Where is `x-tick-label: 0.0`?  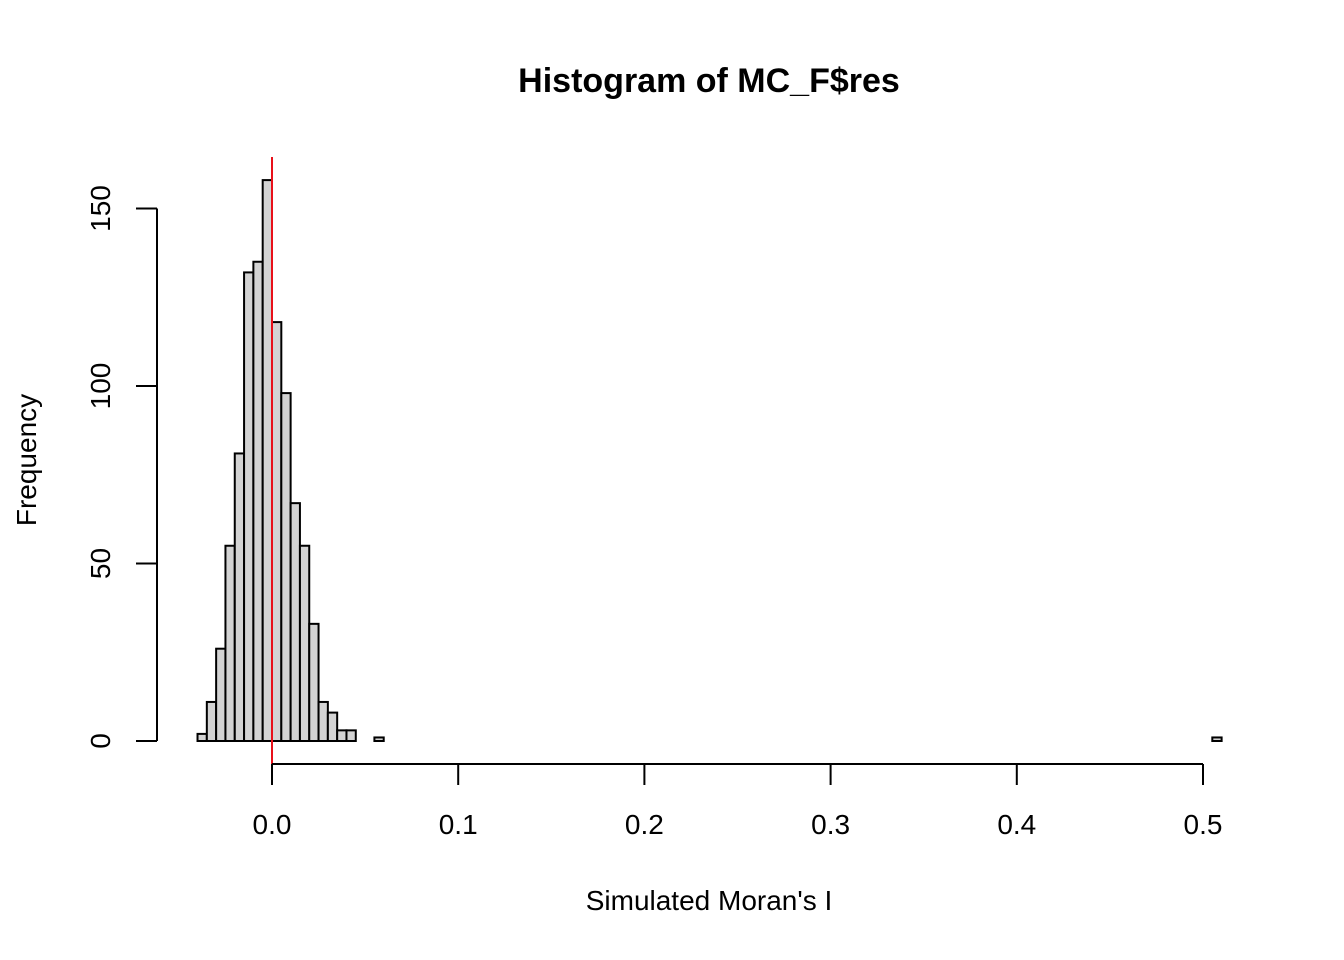
x-tick-label: 0.0 is located at coordinates (272, 824).